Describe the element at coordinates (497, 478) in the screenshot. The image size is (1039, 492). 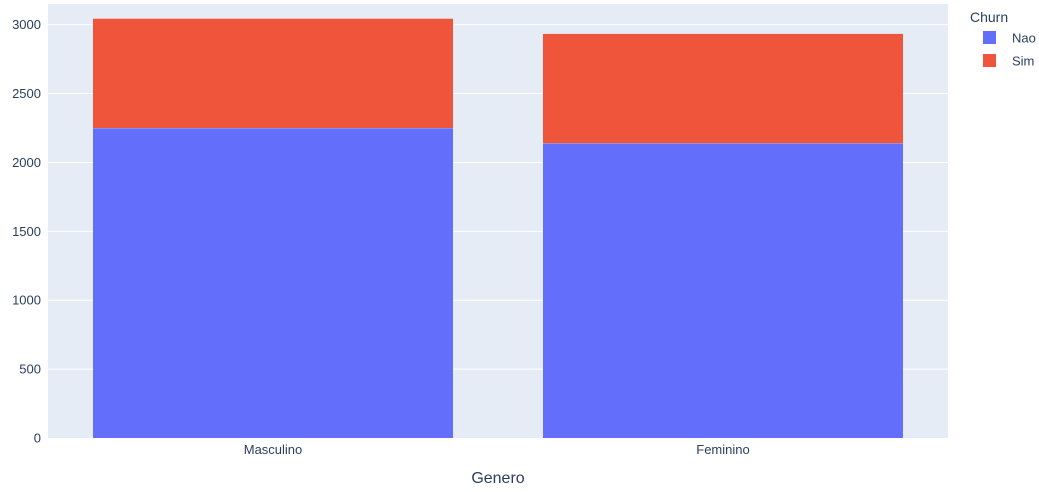
I see `x-axis-title: Genero` at that location.